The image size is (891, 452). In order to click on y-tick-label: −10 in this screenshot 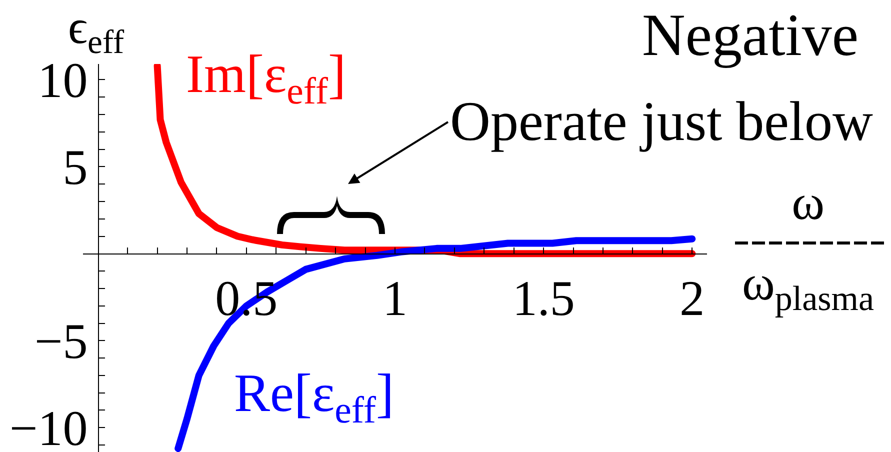, I will do `click(49, 426)`.